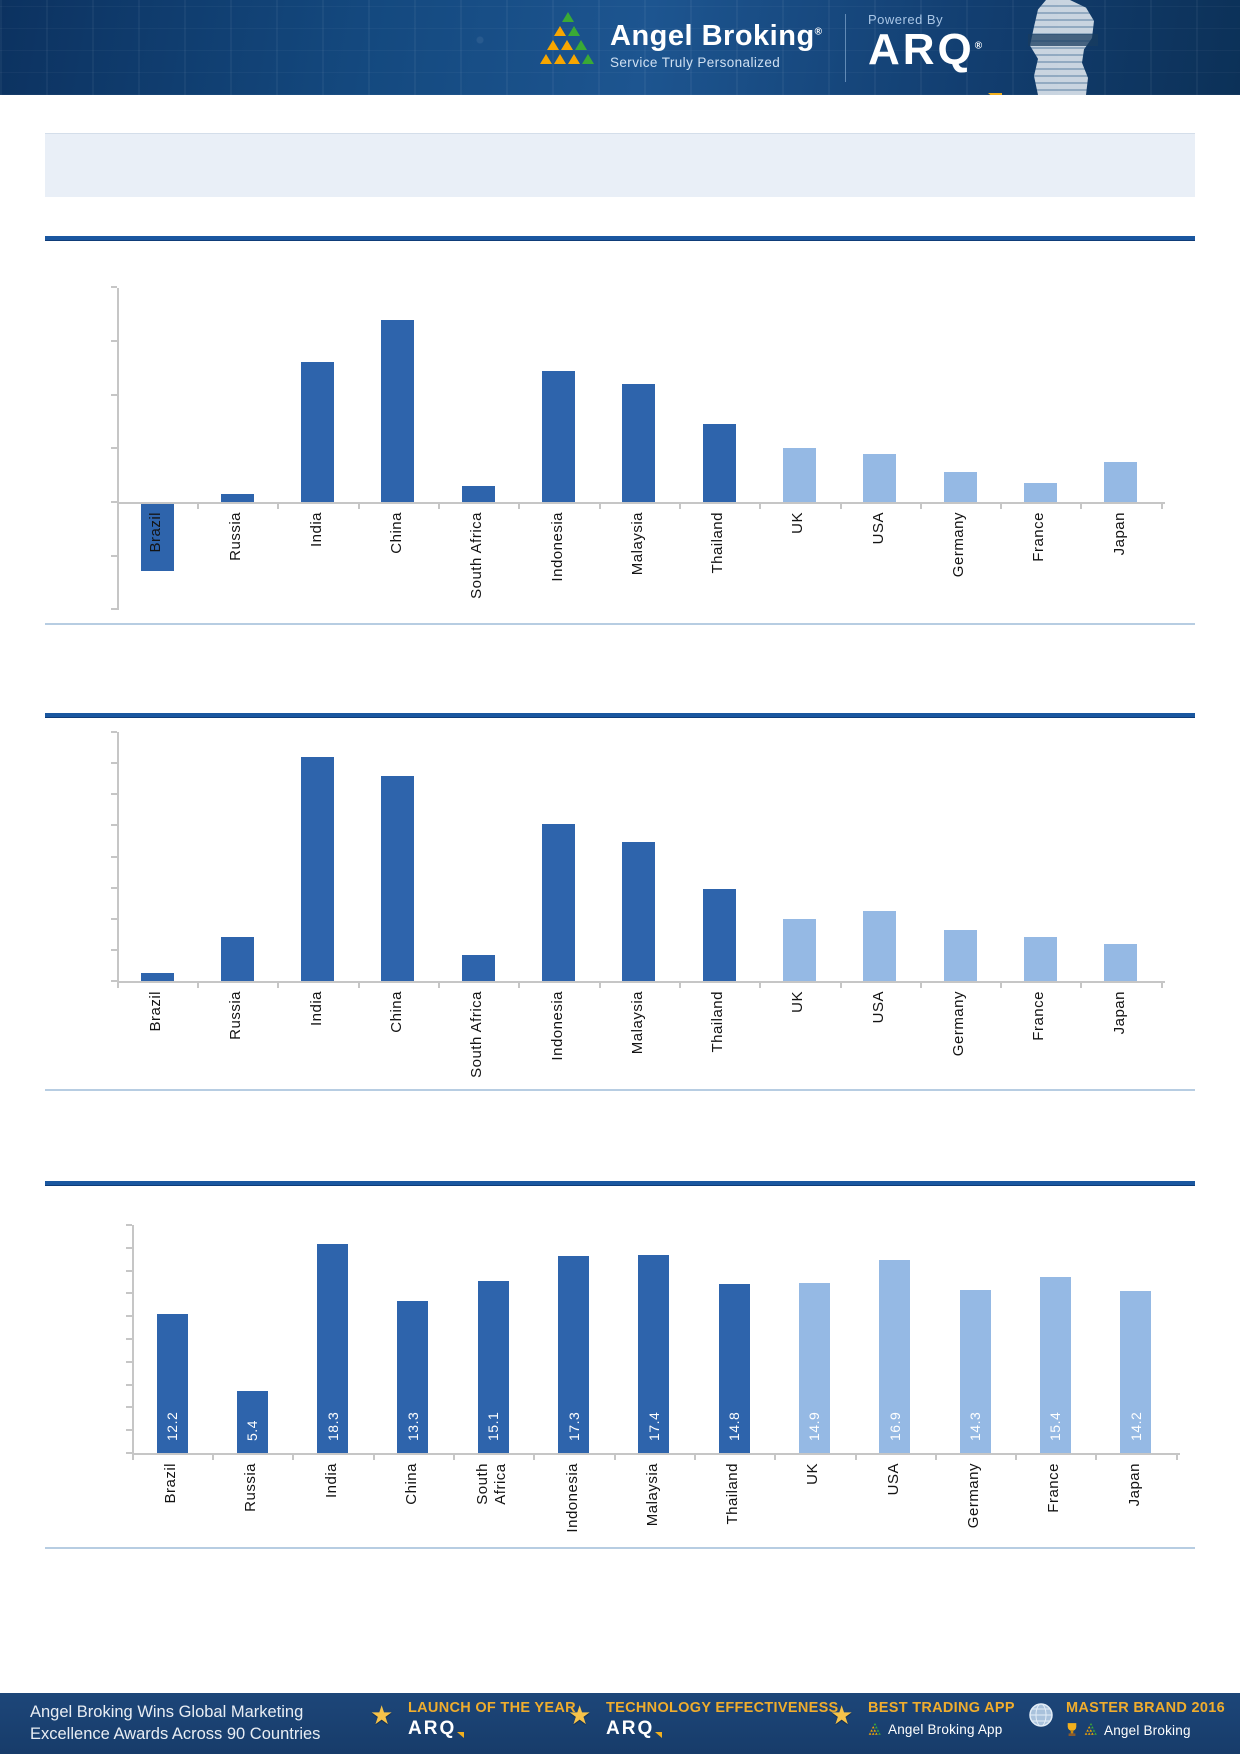 This screenshot has width=1240, height=1754. I want to click on x-axis-label: Japan, so click(1134, 1485).